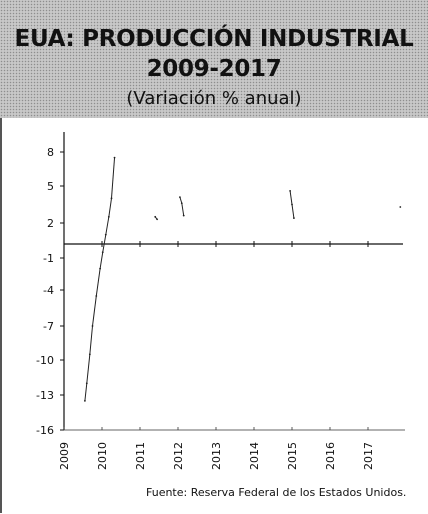 The image size is (428, 514). Describe the element at coordinates (48, 290) in the screenshot. I see `y-tick-label: -4` at that location.